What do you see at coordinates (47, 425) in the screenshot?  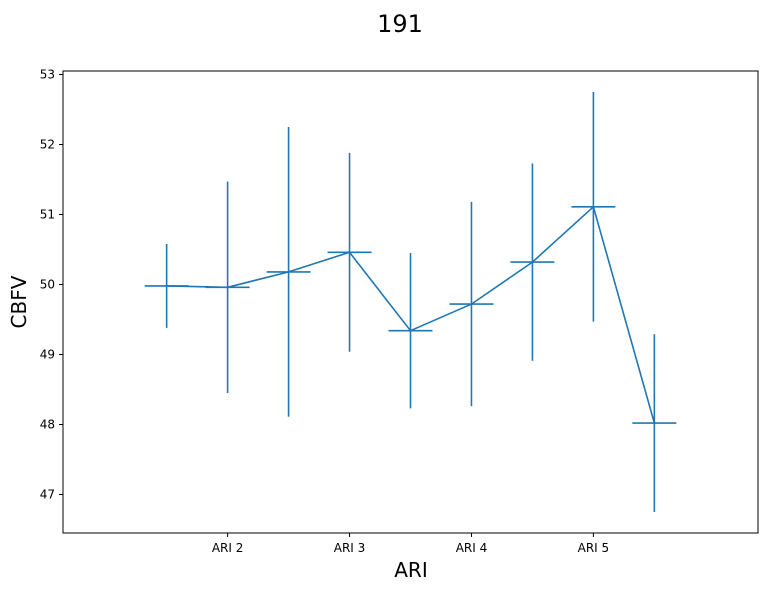 I see `y-tick-label: 48` at bounding box center [47, 425].